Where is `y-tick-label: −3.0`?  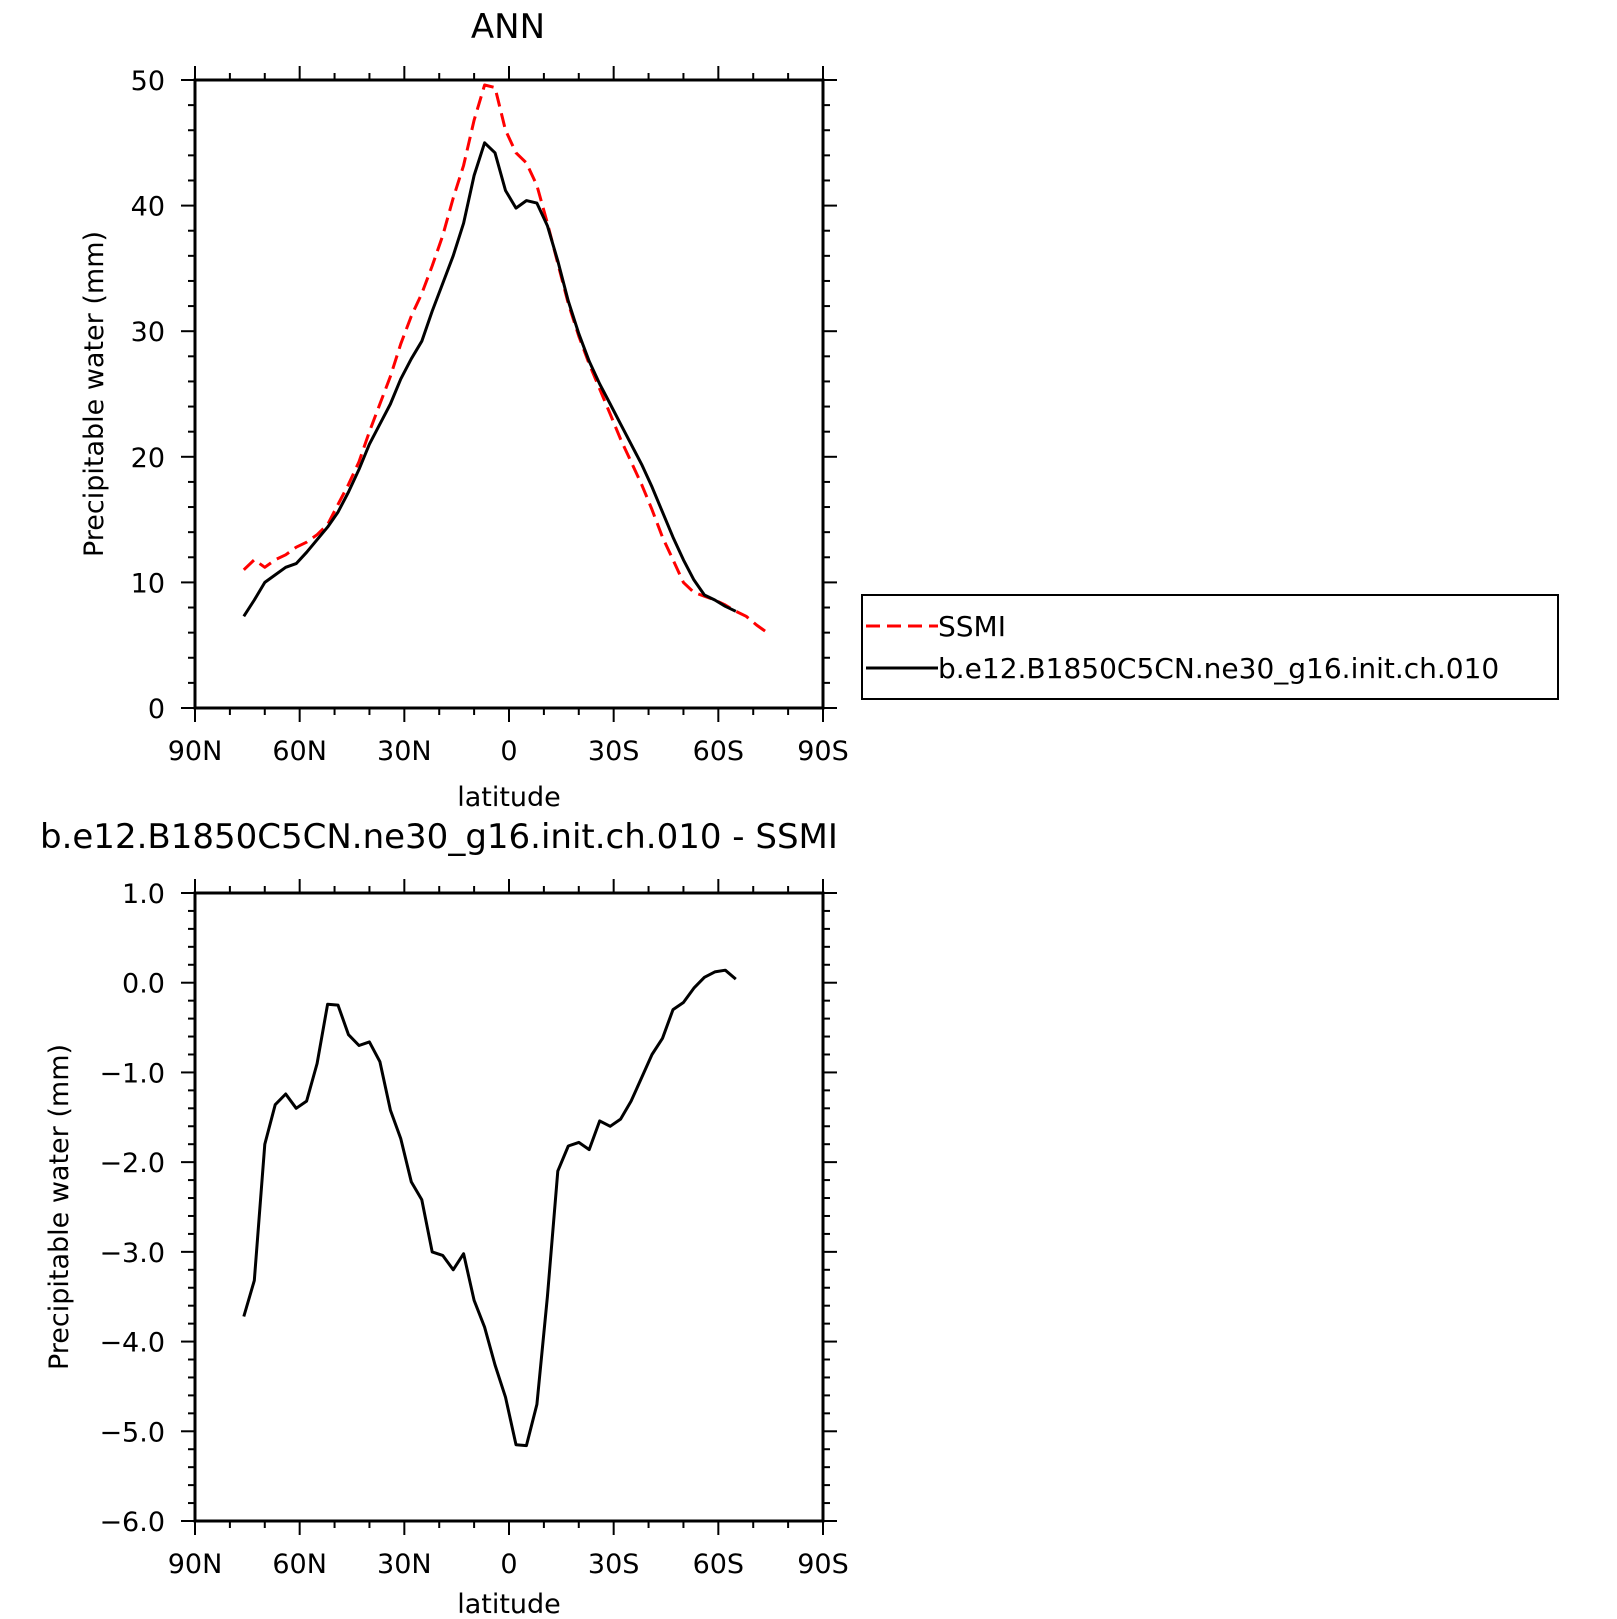 y-tick-label: −3.0 is located at coordinates (132, 1253).